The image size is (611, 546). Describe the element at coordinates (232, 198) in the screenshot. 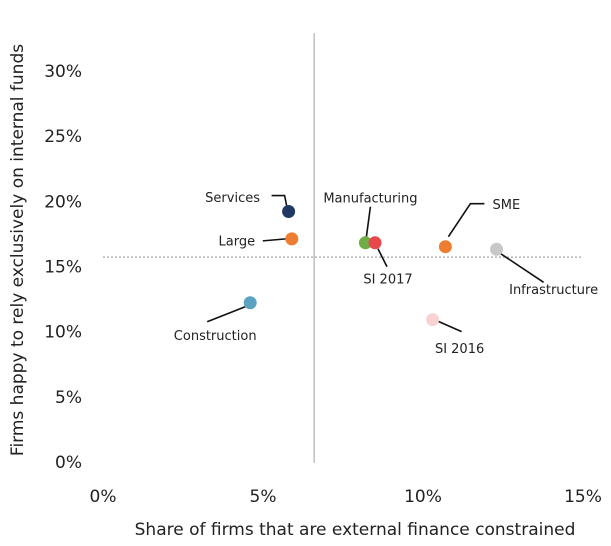

I see `point-label: Services` at that location.